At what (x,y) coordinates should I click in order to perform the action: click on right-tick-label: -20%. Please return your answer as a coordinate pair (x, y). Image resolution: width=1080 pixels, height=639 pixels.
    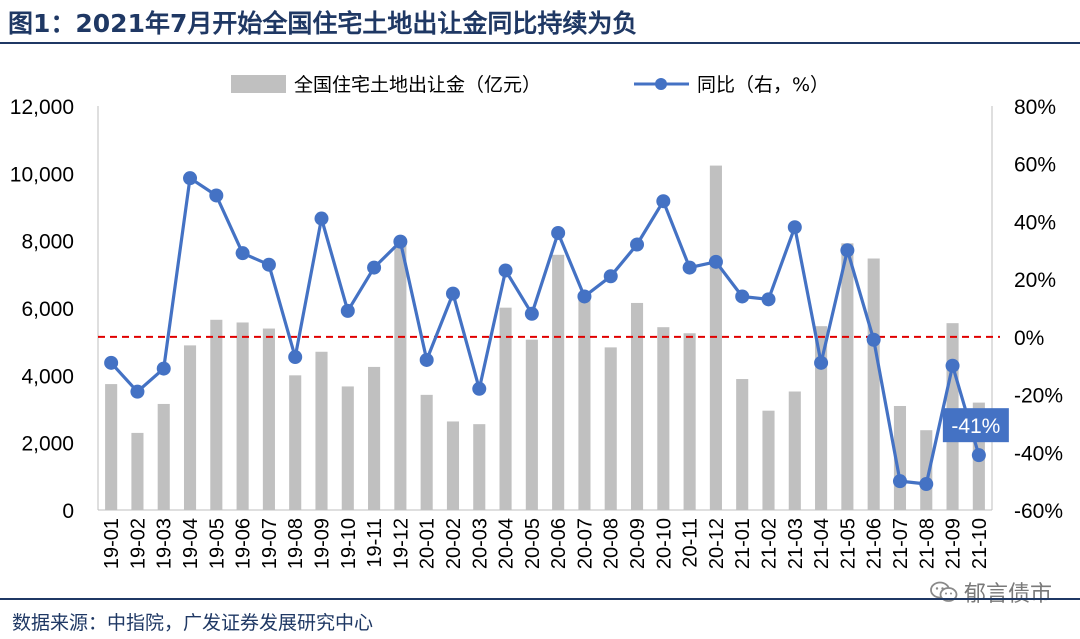
    Looking at the image, I should click on (1038, 396).